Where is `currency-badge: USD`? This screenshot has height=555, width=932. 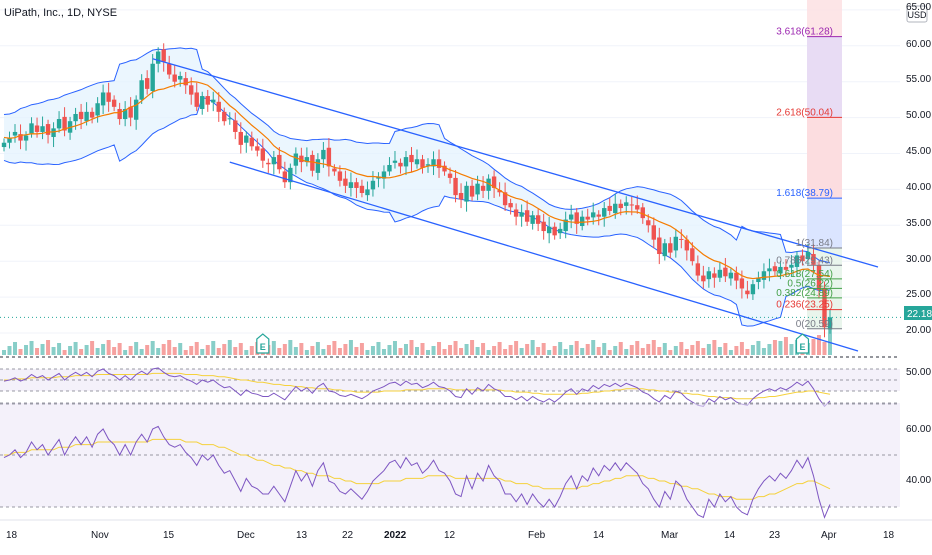 currency-badge: USD is located at coordinates (917, 14).